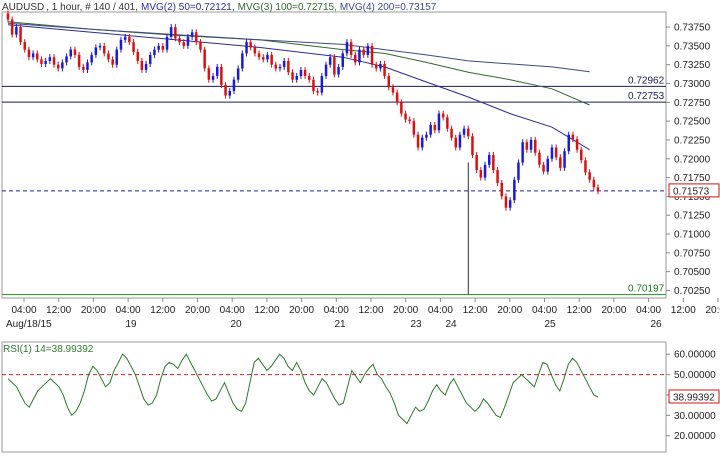 The height and width of the screenshot is (459, 720). What do you see at coordinates (692, 140) in the screenshot?
I see `y-tick-label: 0.72250` at bounding box center [692, 140].